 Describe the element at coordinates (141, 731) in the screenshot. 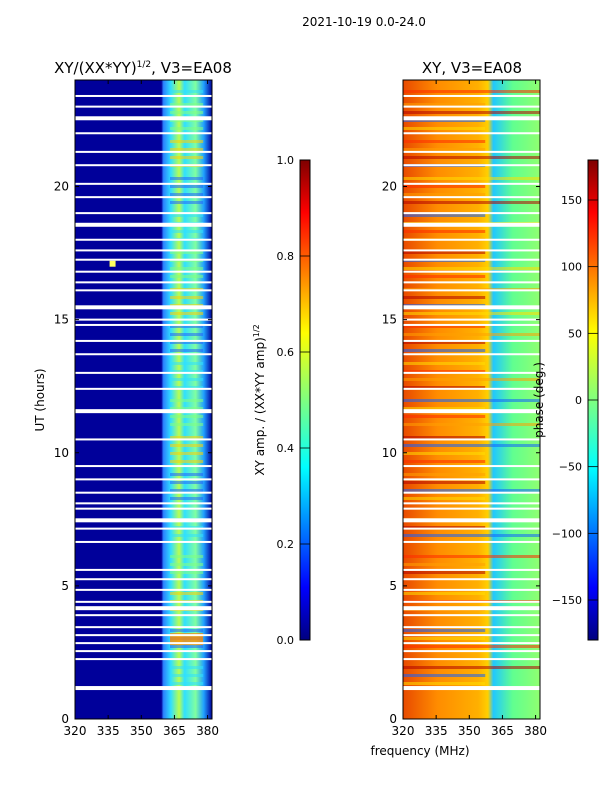

I see `x-tick-label: 350` at that location.